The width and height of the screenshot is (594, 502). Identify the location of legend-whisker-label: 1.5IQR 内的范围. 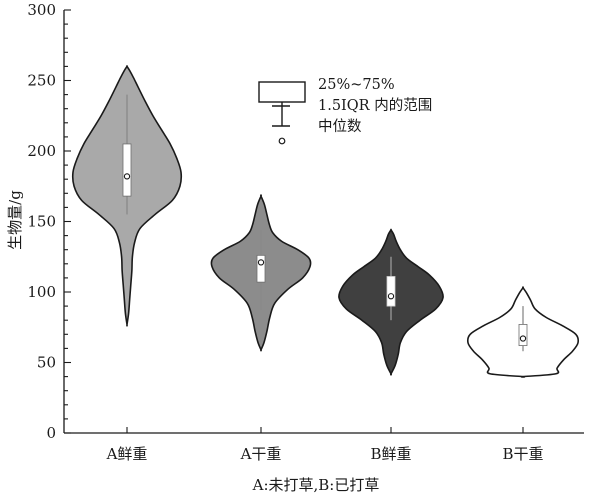
(375, 105).